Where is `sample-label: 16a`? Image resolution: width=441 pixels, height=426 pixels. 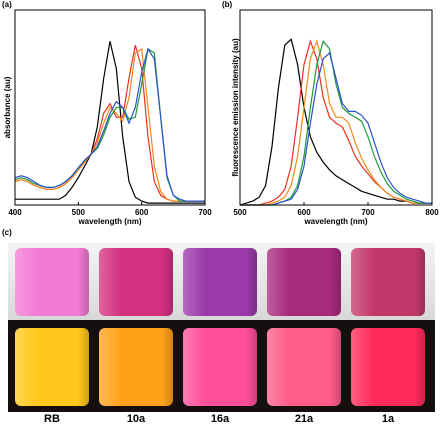
sample-label: 16a is located at coordinates (220, 419).